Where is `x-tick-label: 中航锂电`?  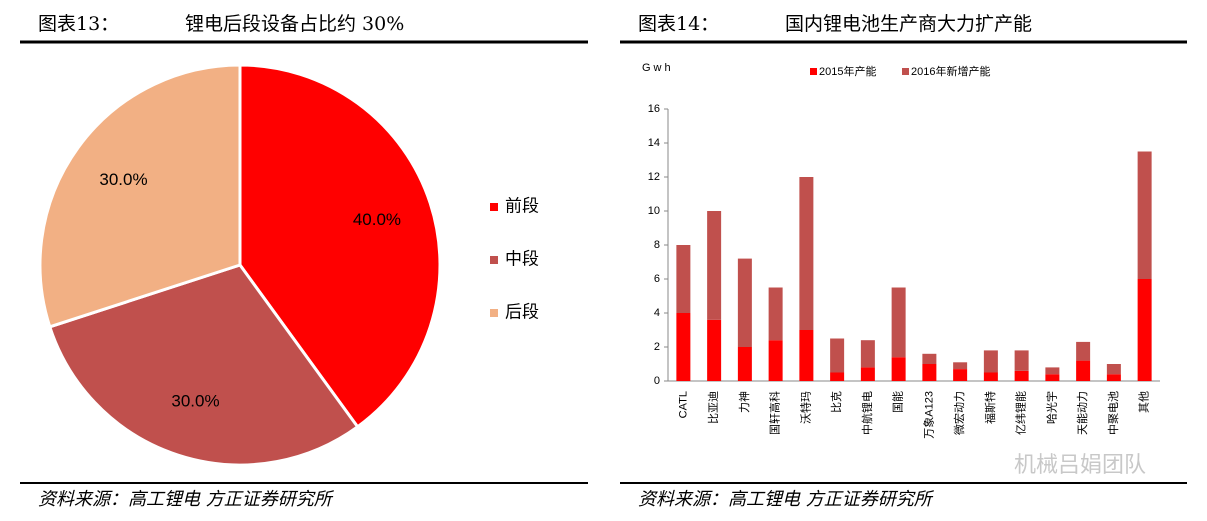
x-tick-label: 中航锂电 is located at coordinates (867, 413).